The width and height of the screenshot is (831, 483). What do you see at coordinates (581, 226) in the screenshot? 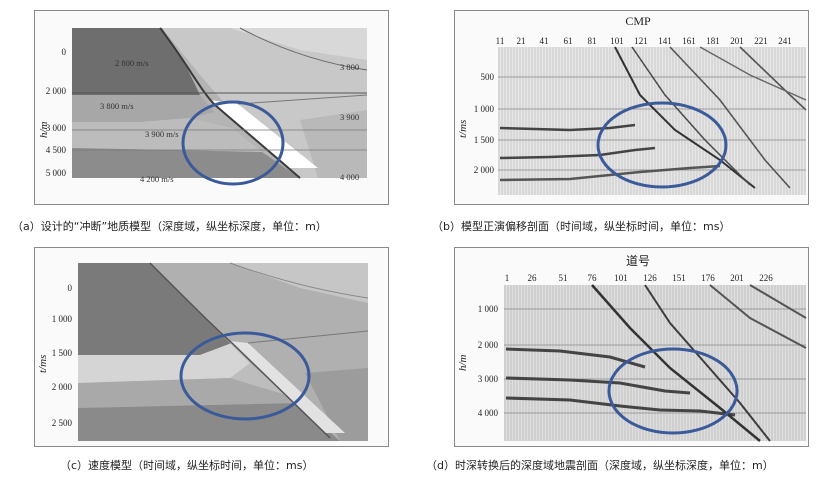
I see `panel-b-caption: （b）模型正演偏移剖面（时间域，纵坐标时间，单位：ms）` at bounding box center [581, 226].